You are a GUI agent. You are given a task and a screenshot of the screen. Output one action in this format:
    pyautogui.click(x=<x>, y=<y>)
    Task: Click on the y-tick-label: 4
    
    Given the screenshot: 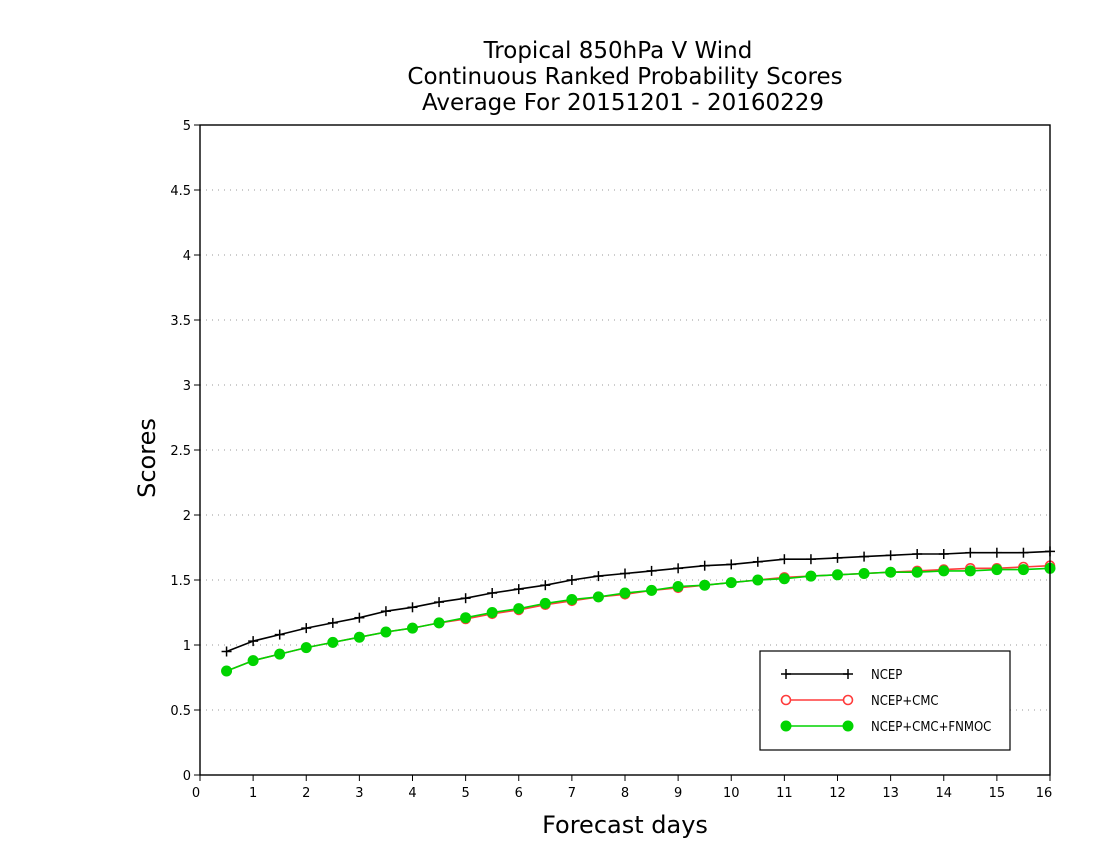 What is the action you would take?
    pyautogui.click(x=187, y=256)
    